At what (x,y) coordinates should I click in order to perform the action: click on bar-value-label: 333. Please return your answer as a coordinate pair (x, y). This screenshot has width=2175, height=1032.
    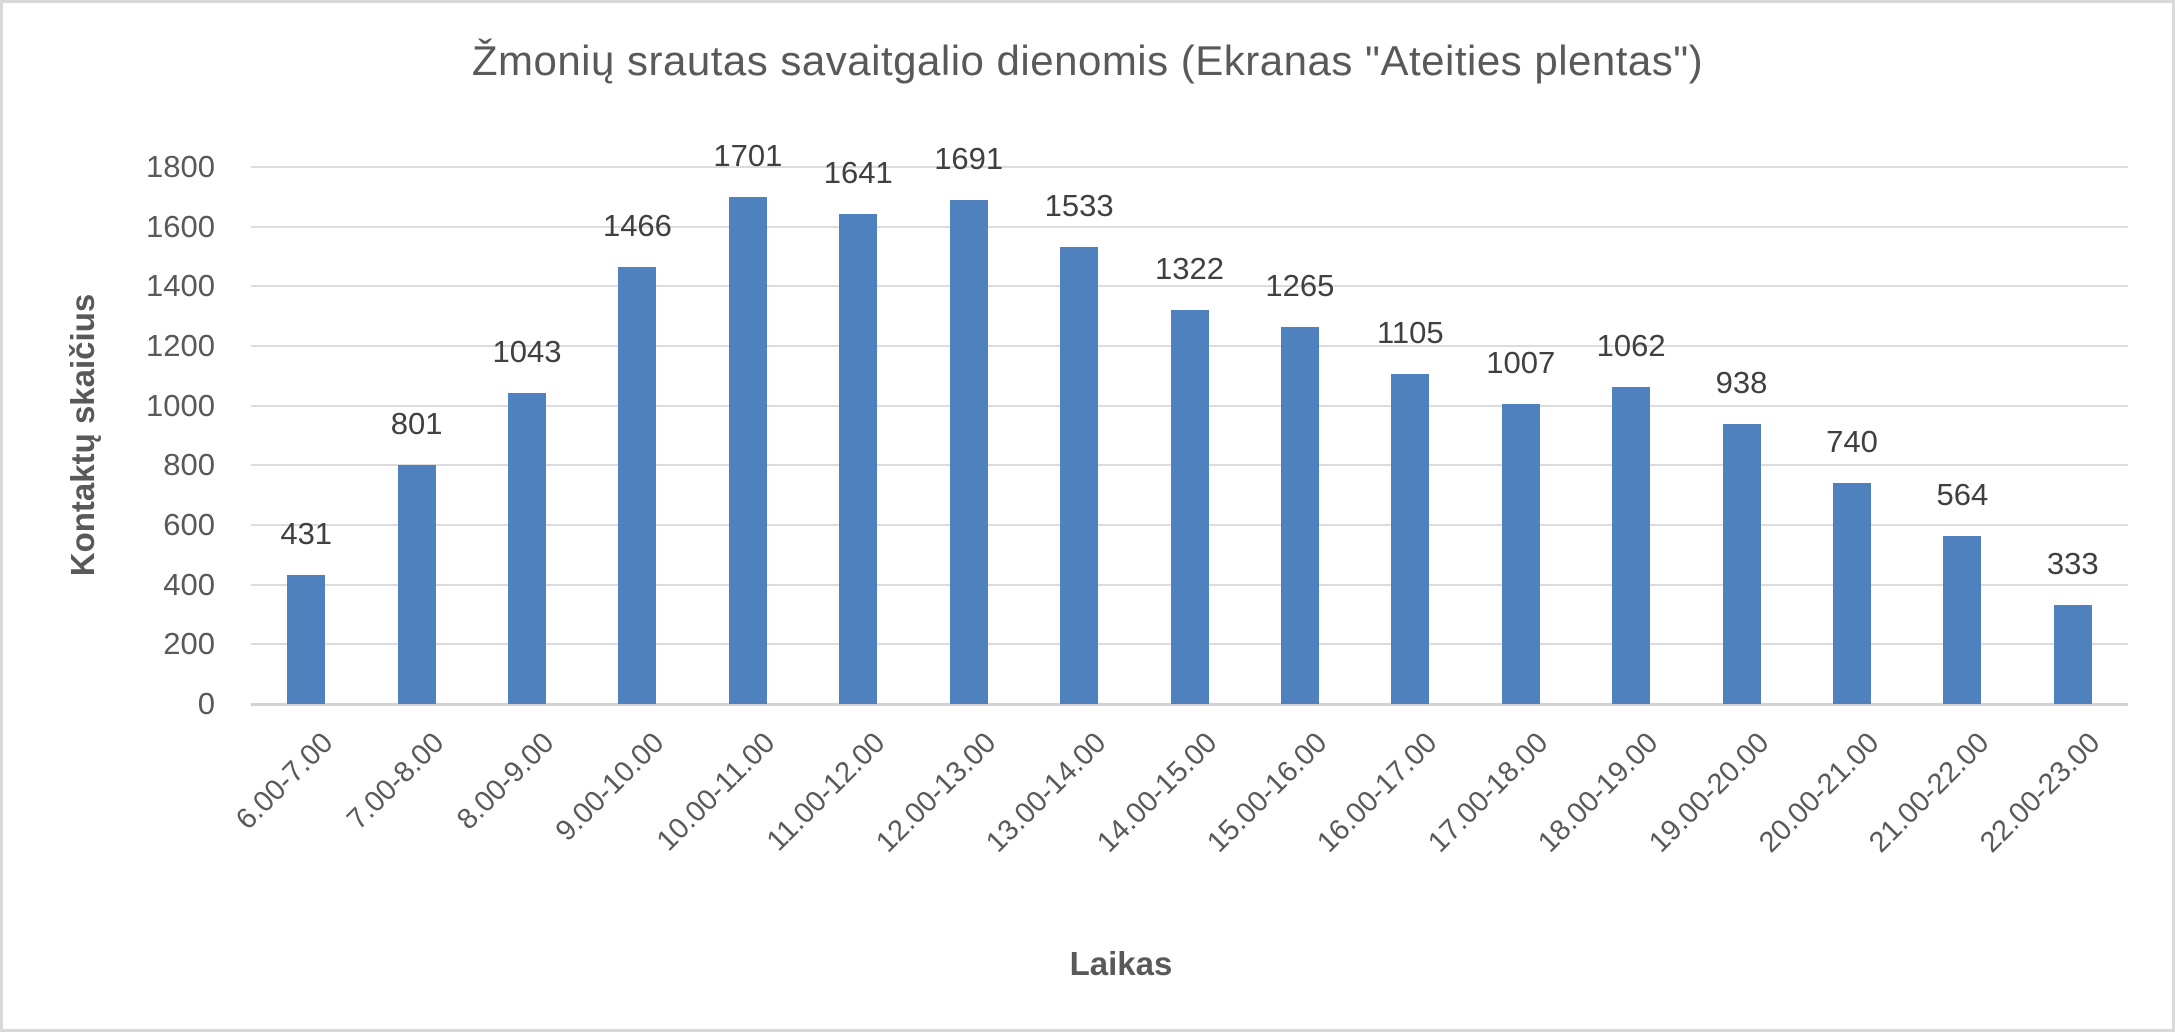
    Looking at the image, I should click on (2072, 563).